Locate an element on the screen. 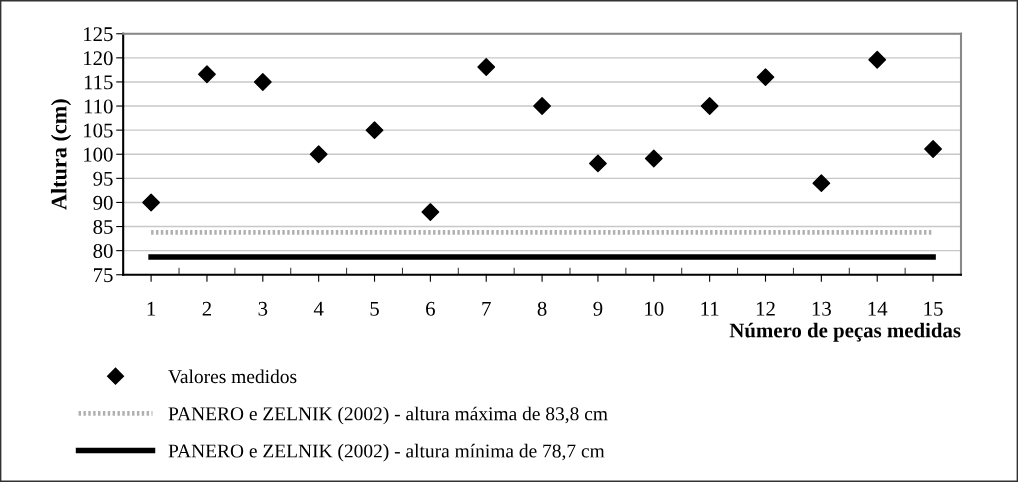 Image resolution: width=1018 pixels, height=482 pixels. y-tick-label: 80 is located at coordinates (103, 251).